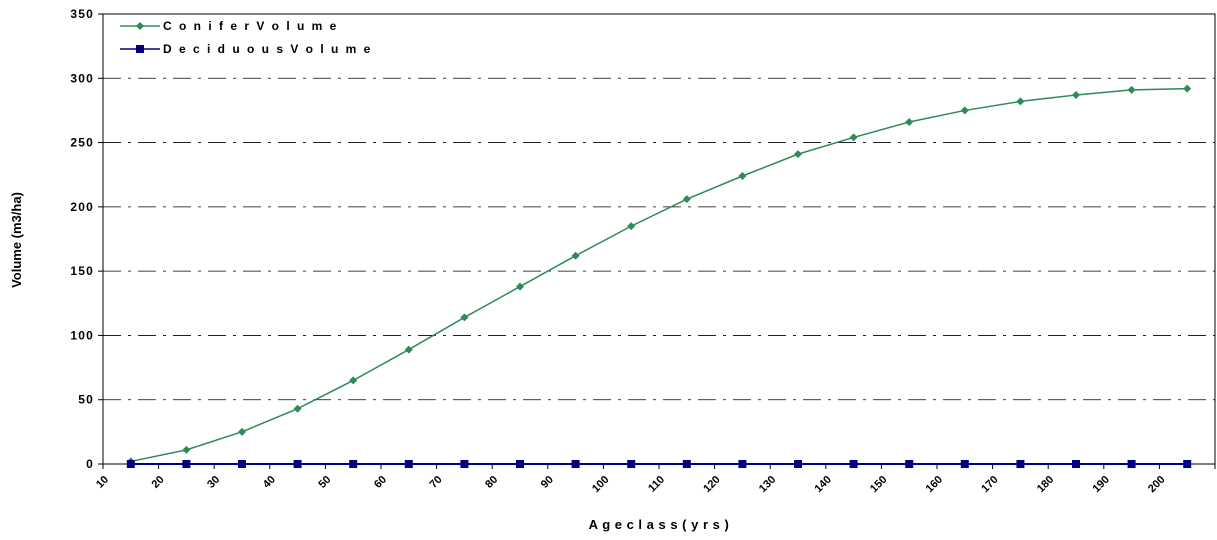 This screenshot has width=1217, height=540. I want to click on y-axis-title: Volume (m3/ha), so click(16, 240).